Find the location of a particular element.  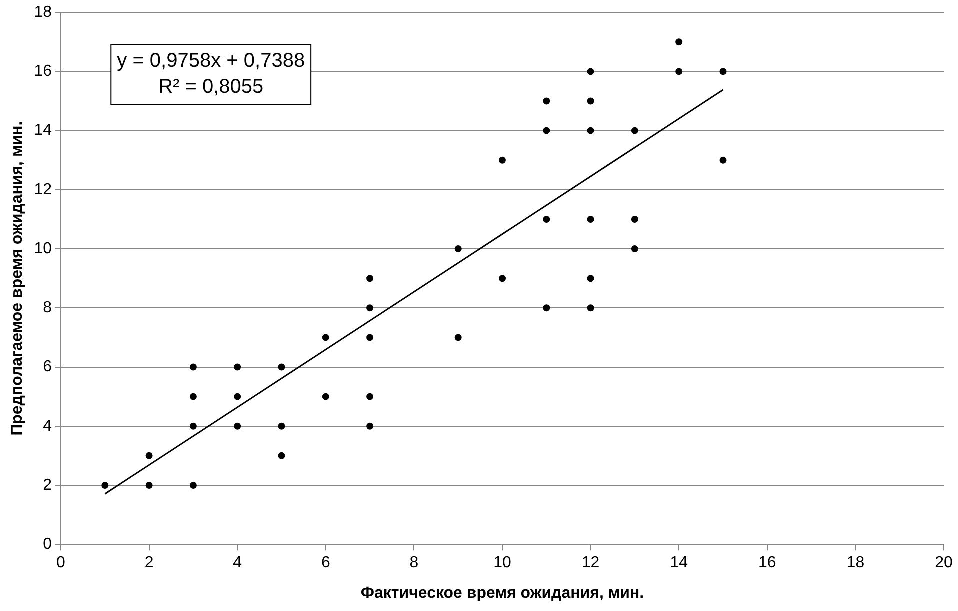

annotation: R² = 0,8055 is located at coordinates (211, 87).